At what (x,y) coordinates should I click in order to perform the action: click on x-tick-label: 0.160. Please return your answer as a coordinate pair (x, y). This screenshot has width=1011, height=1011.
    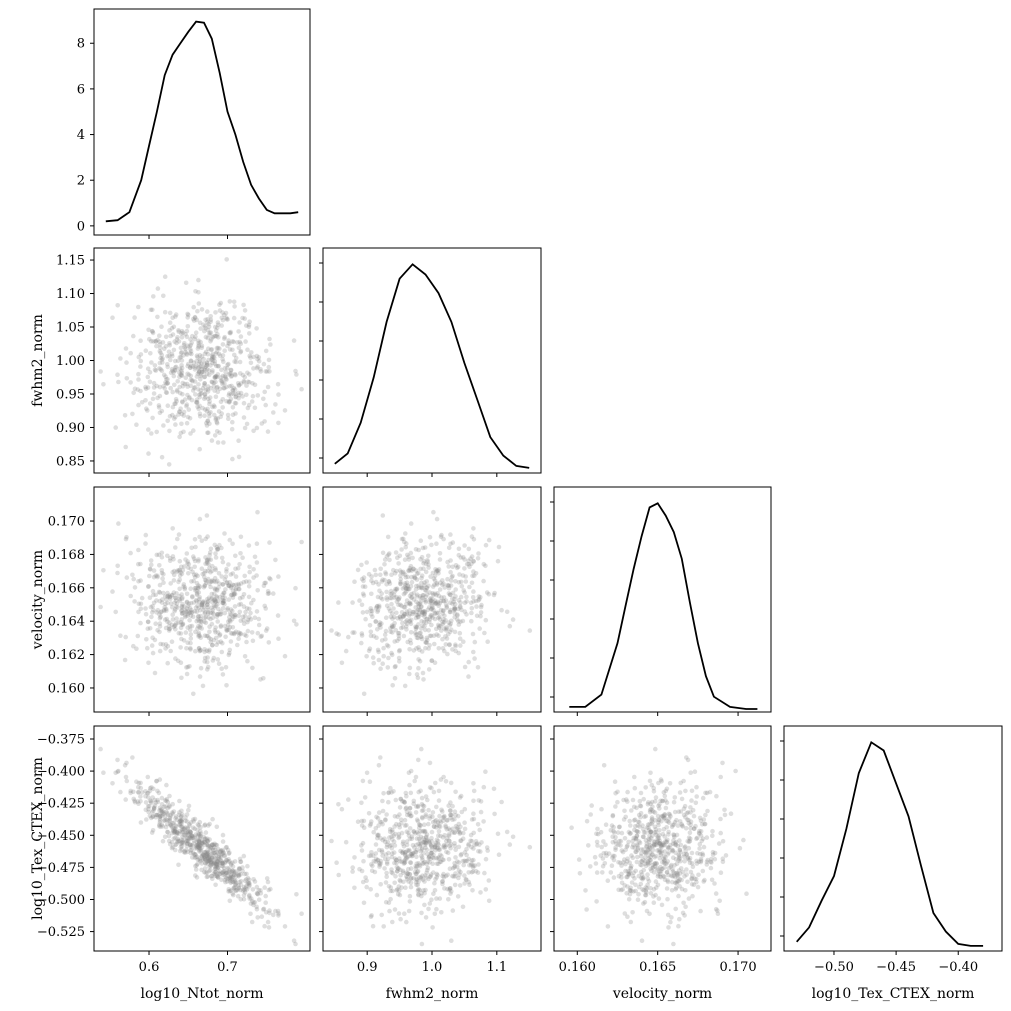
    Looking at the image, I should click on (577, 967).